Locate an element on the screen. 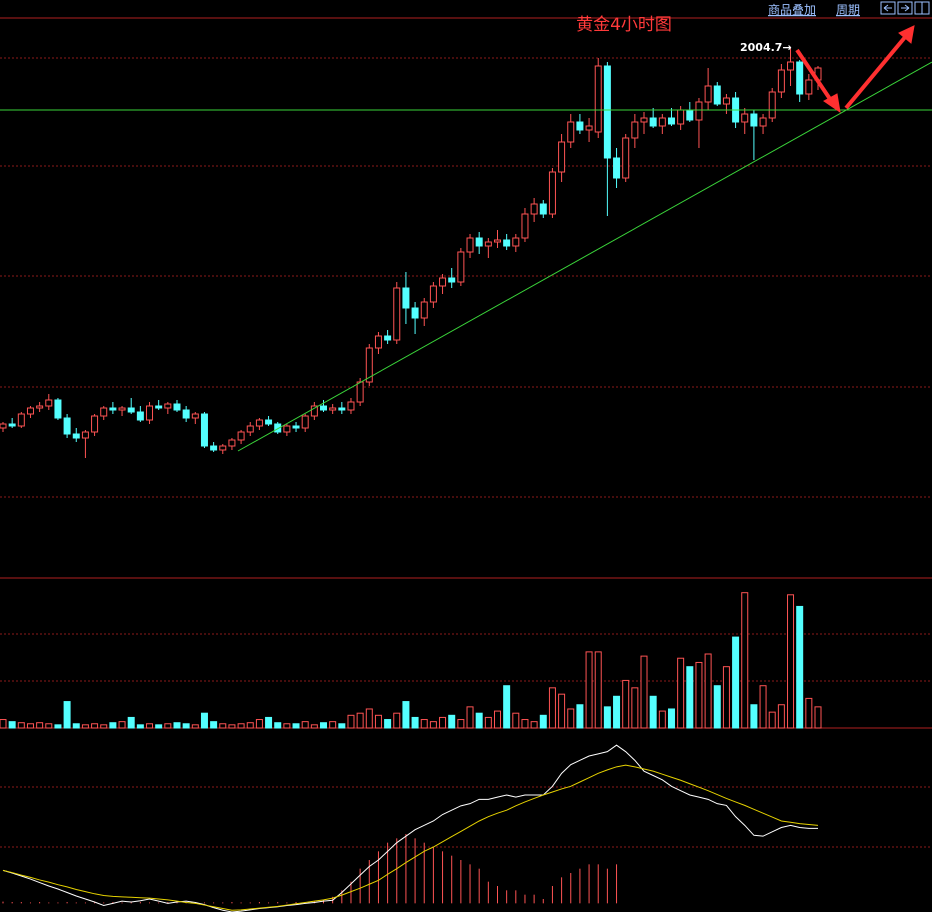  high-label: 2004.7→ is located at coordinates (766, 47).